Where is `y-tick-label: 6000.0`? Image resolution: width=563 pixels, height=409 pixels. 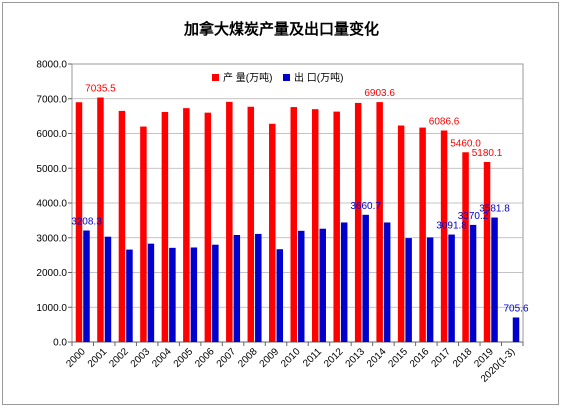
y-tick-label: 6000.0 is located at coordinates (51, 134).